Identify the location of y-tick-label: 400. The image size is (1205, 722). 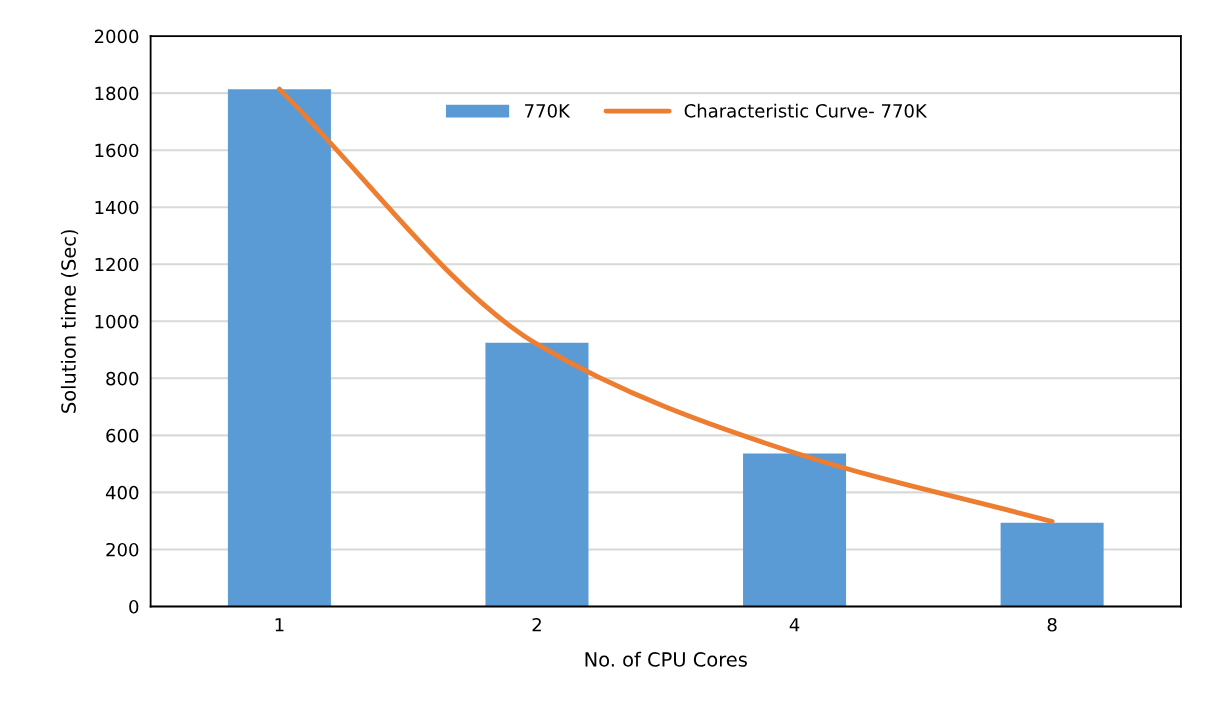
(122, 492).